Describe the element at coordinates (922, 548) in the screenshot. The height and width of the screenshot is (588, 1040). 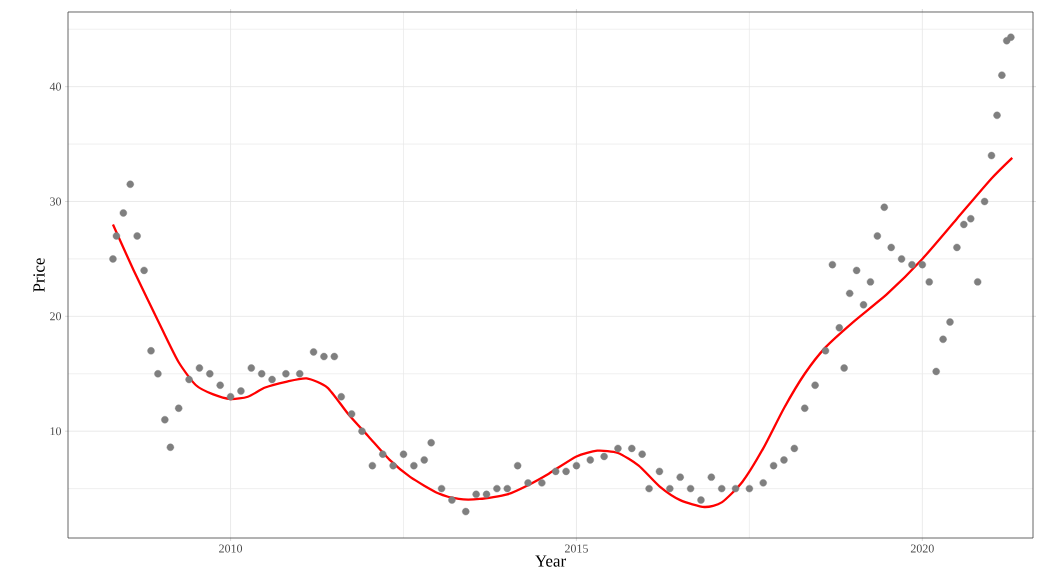
I see `x-tick-label: 2020` at that location.